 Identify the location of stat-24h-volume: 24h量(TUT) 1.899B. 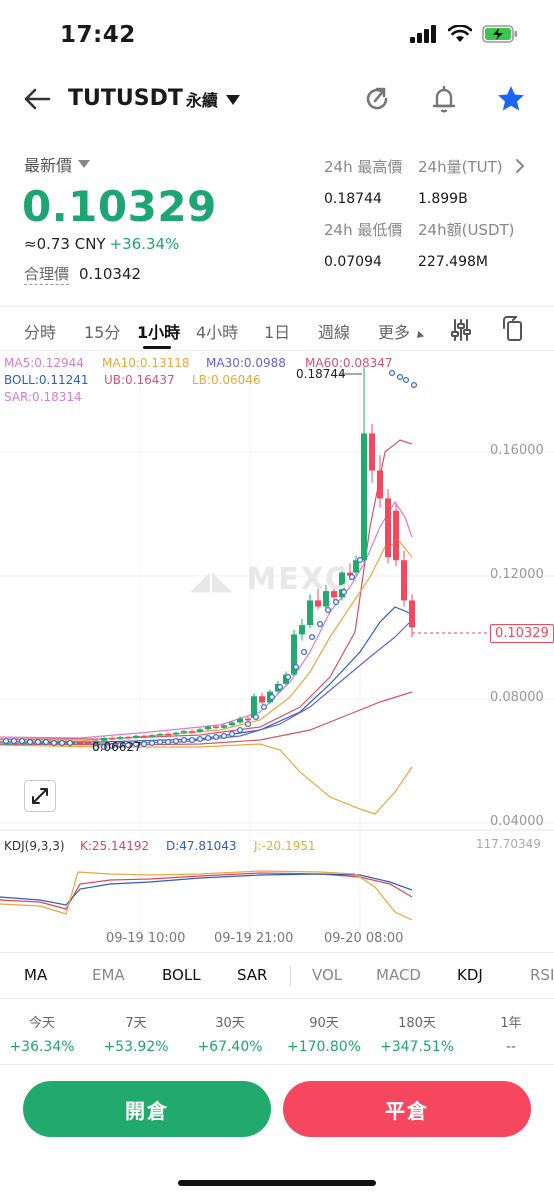
(460, 181).